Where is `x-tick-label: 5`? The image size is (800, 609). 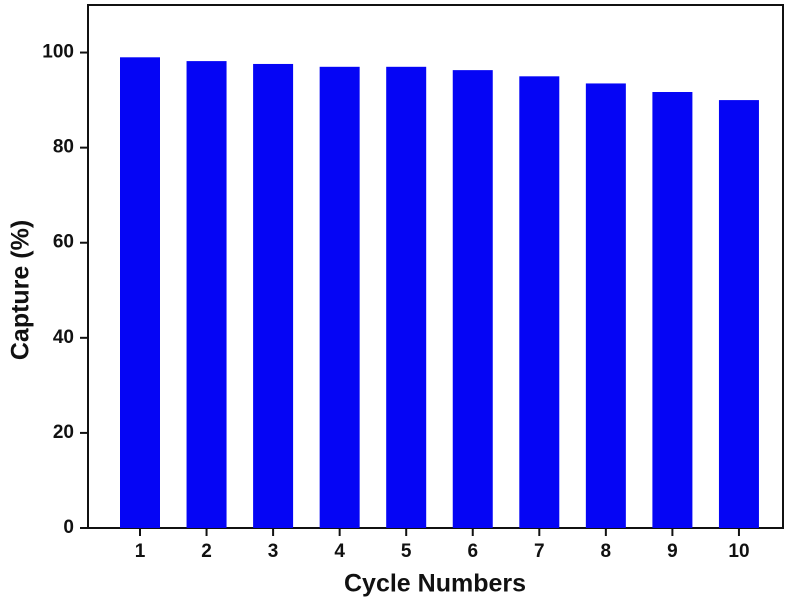
x-tick-label: 5 is located at coordinates (406, 551).